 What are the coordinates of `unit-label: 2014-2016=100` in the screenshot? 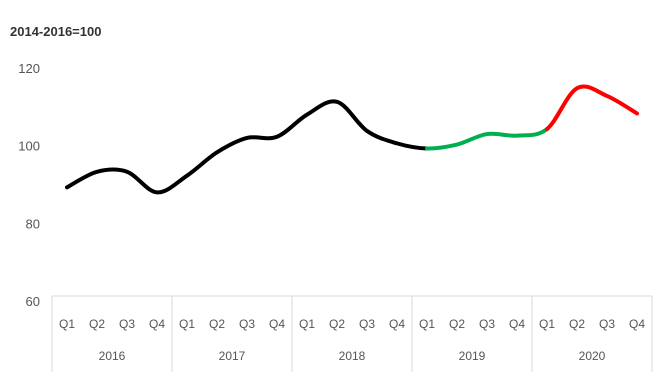 It's located at (55, 31).